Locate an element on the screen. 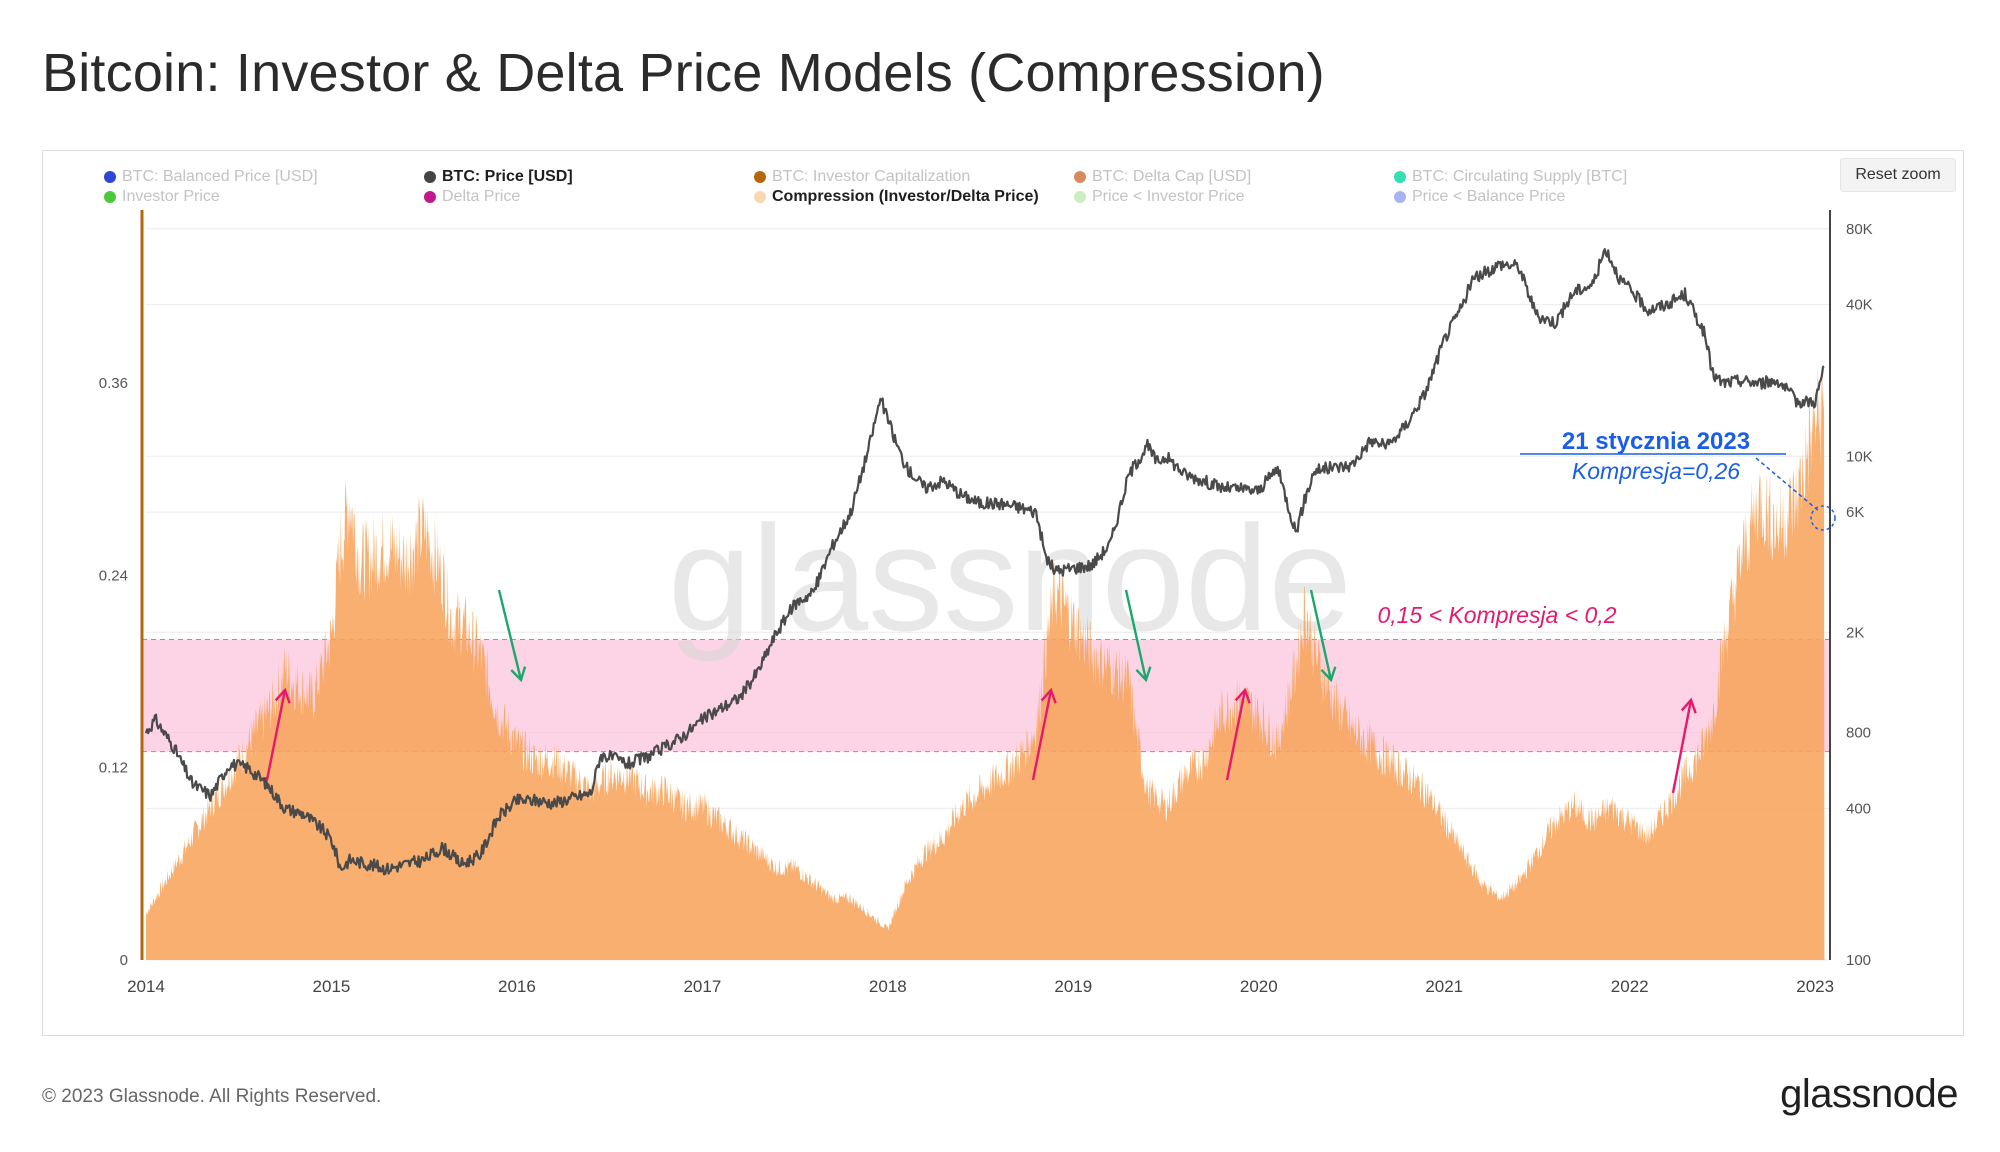 The width and height of the screenshot is (2000, 1152). legend-item: BTC: Balanced Price [USD] is located at coordinates (211, 177).